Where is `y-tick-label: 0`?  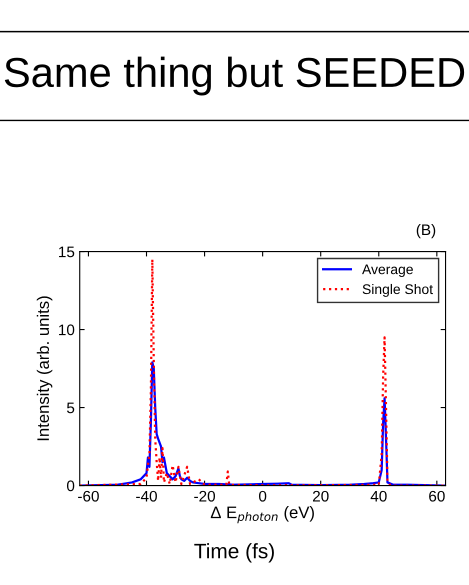
y-tick-label: 0 is located at coordinates (70, 486).